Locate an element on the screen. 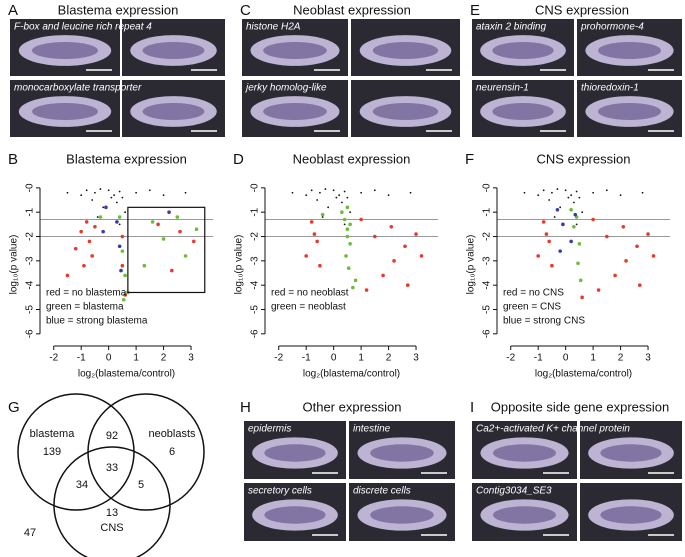  count: 33 is located at coordinates (112, 468).